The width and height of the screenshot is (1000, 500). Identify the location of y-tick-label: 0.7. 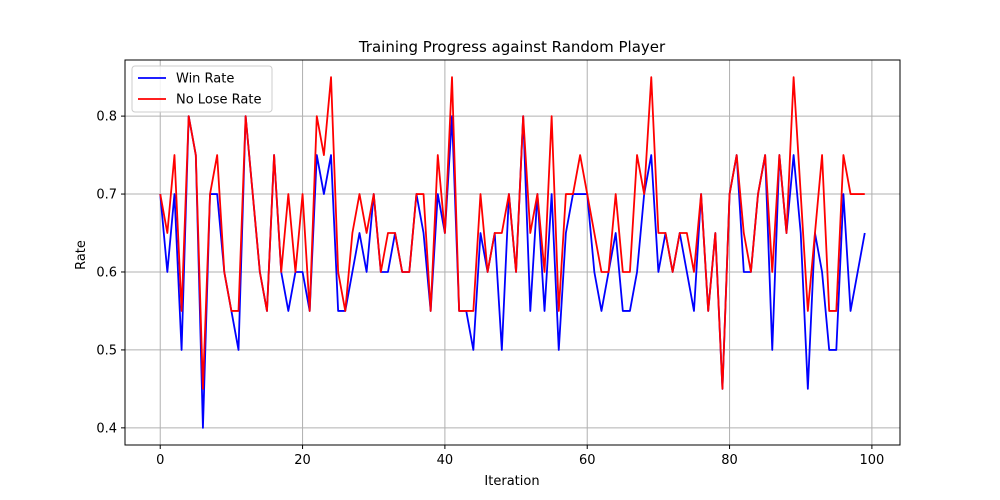
(106, 195).